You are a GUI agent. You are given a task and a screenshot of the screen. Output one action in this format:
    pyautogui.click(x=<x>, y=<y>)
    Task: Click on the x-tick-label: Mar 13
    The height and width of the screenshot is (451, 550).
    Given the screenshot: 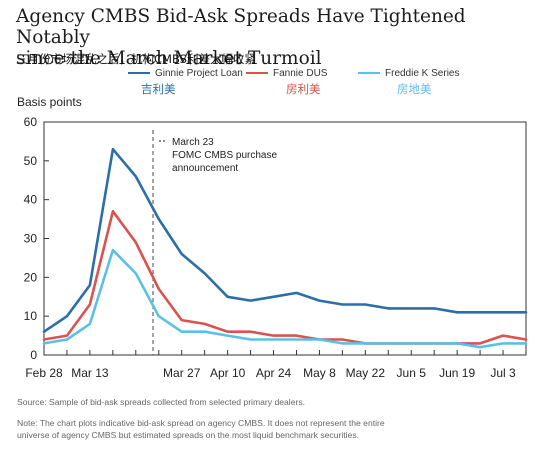 What is the action you would take?
    pyautogui.click(x=90, y=373)
    